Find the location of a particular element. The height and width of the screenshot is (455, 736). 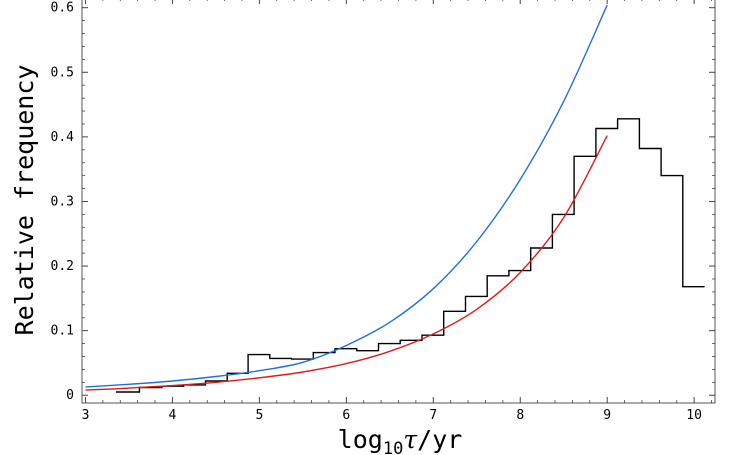

x-tick-label-10: 10 is located at coordinates (694, 415).